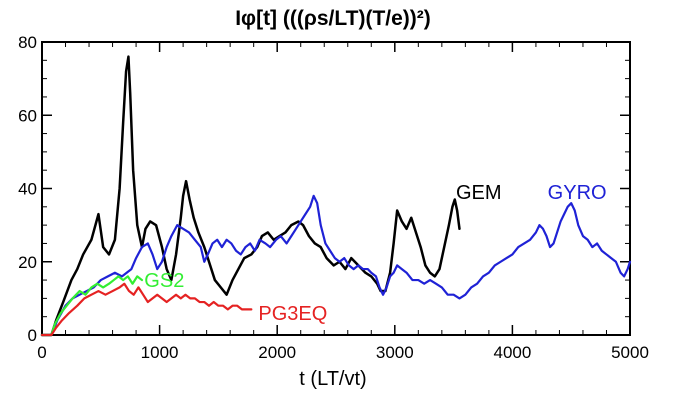 The width and height of the screenshot is (673, 401). What do you see at coordinates (146, 309) in the screenshot?
I see `series-line-pg3eq` at bounding box center [146, 309].